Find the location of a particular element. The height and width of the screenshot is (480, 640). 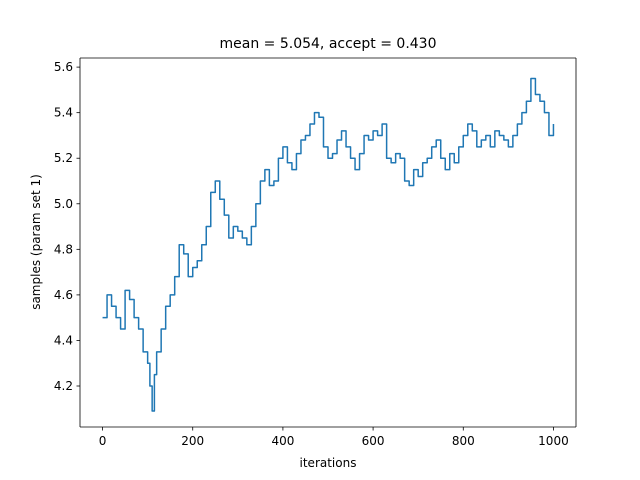

y-tick-label: 5.2 is located at coordinates (63, 158).